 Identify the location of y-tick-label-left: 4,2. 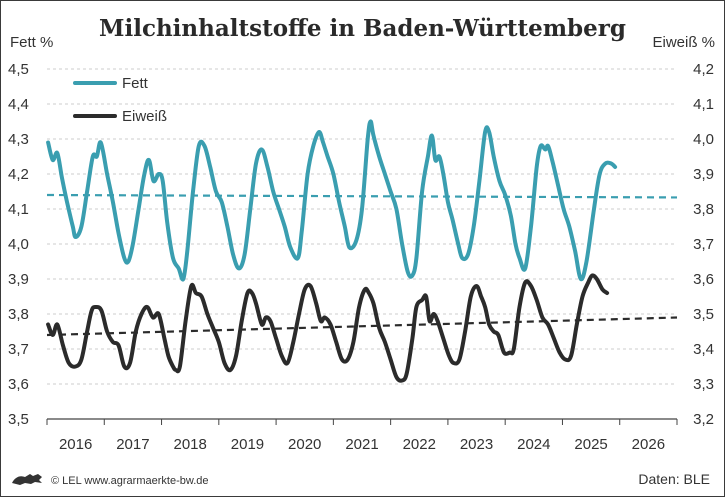
(18, 174).